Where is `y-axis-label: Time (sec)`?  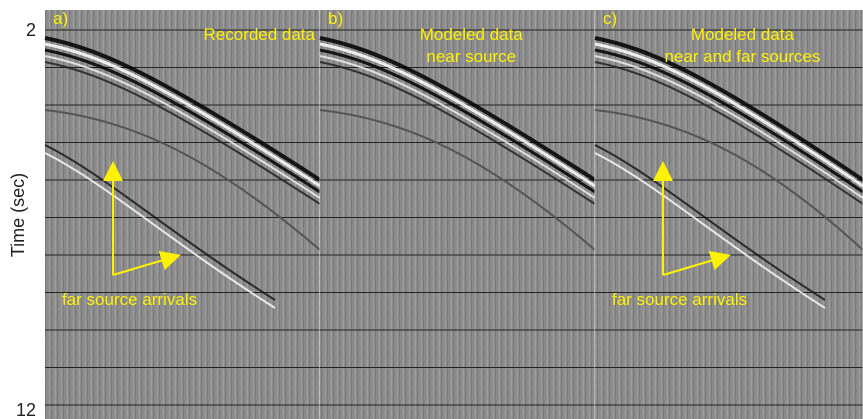
y-axis-label: Time (sec) is located at coordinates (18, 215).